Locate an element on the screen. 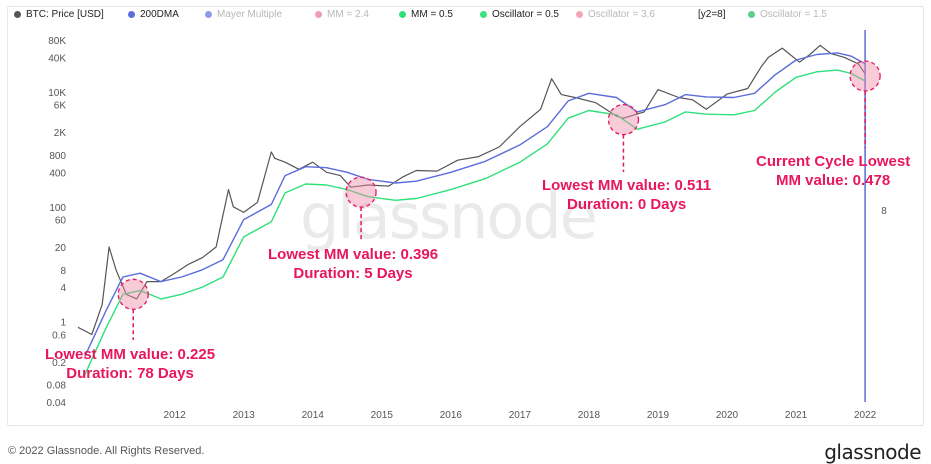 The height and width of the screenshot is (464, 931). annotation-line: MM value: 0.478 is located at coordinates (833, 180).